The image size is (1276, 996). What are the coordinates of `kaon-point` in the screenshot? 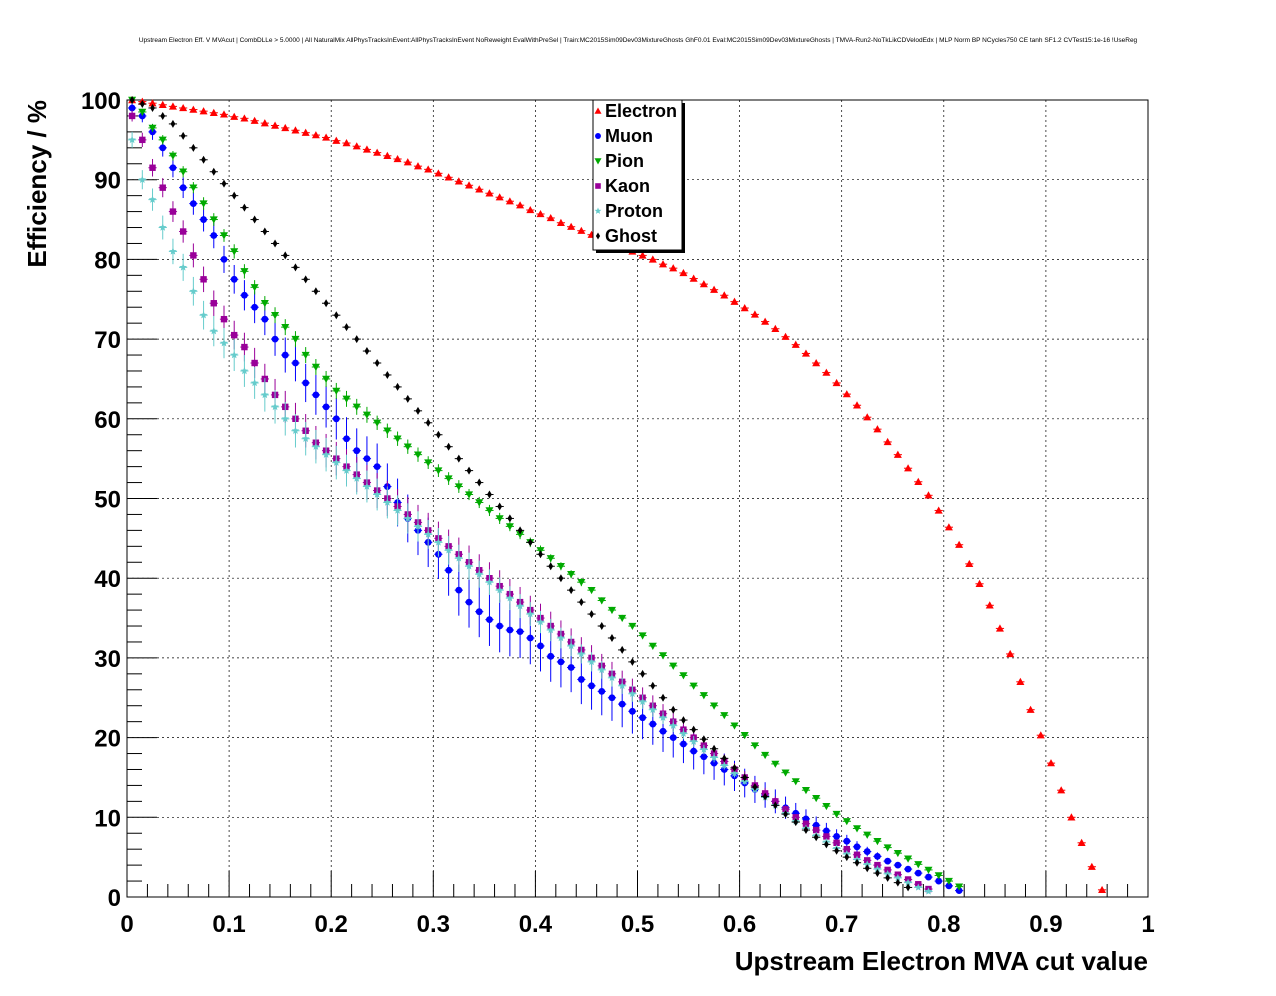 It's located at (234, 335).